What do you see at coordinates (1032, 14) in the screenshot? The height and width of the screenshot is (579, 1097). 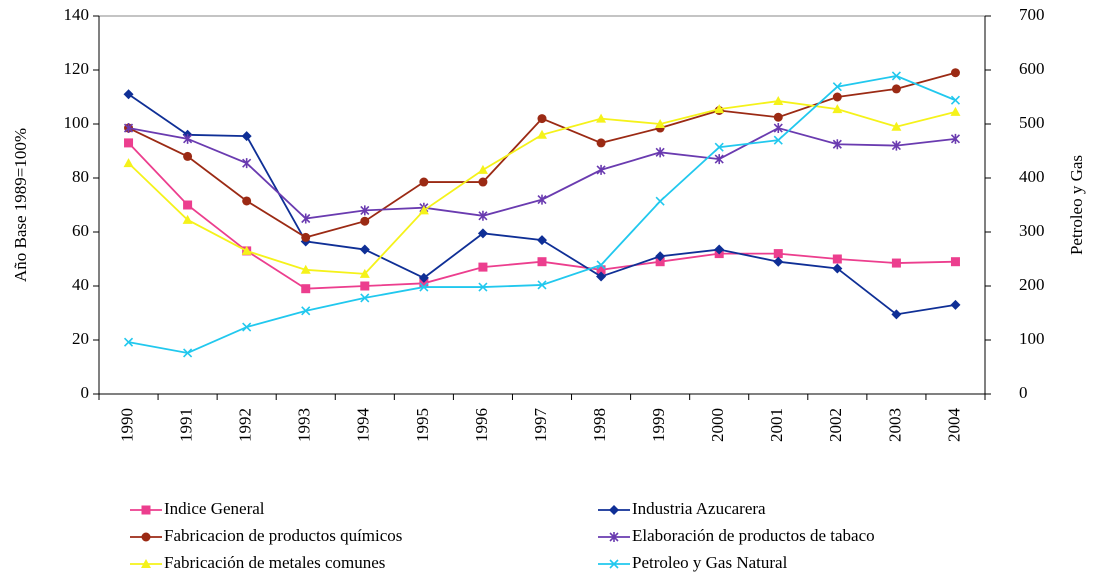 I see `y2-tick-label: 700` at bounding box center [1032, 14].